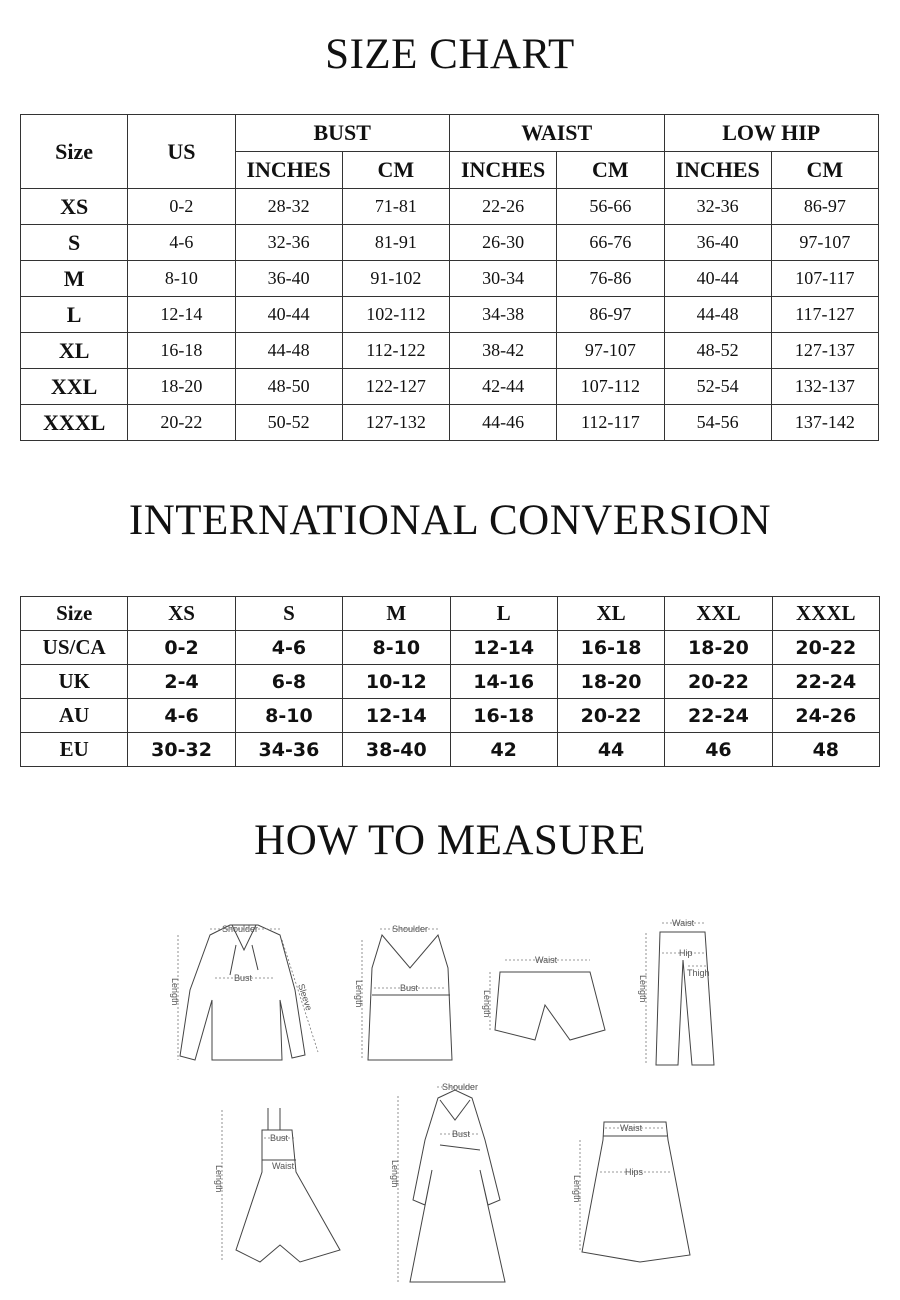 The width and height of the screenshot is (900, 1300). I want to click on region-cell: AU, so click(74, 715).